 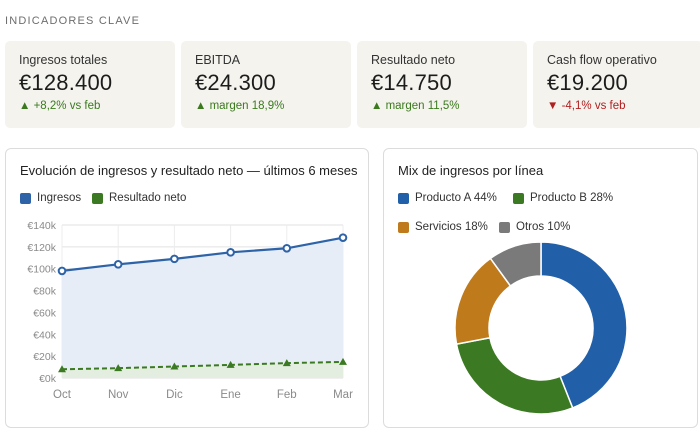 What do you see at coordinates (240, 106) in the screenshot?
I see `kpi-delta: ▲ margen 18,9%` at bounding box center [240, 106].